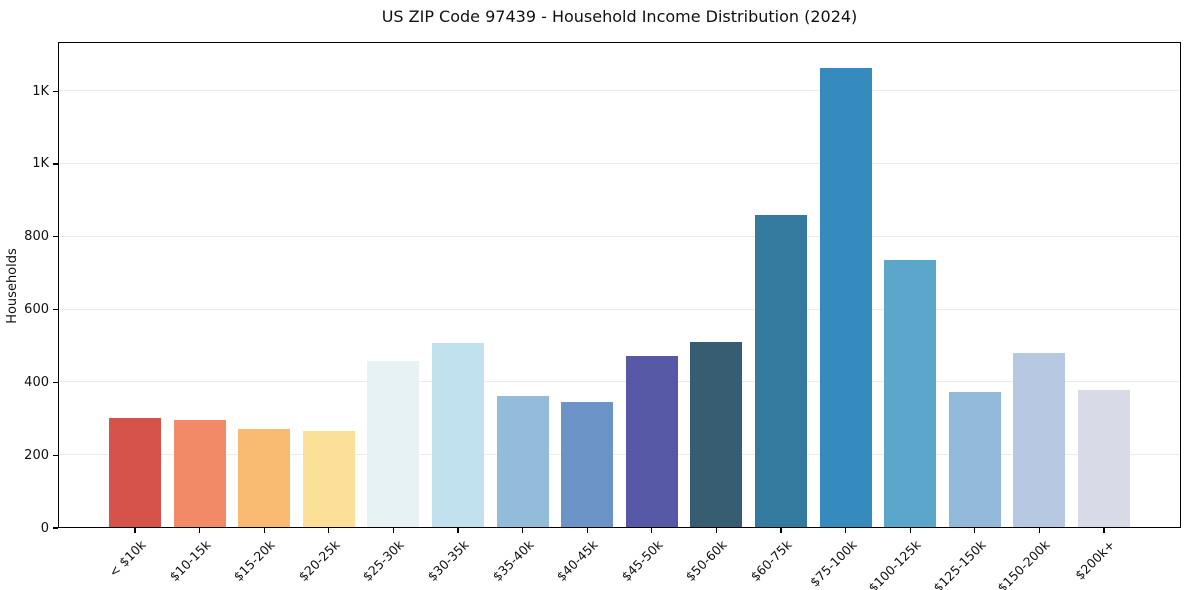 This screenshot has height=590, width=1189. What do you see at coordinates (587, 465) in the screenshot?
I see `bar-40-45k` at bounding box center [587, 465].